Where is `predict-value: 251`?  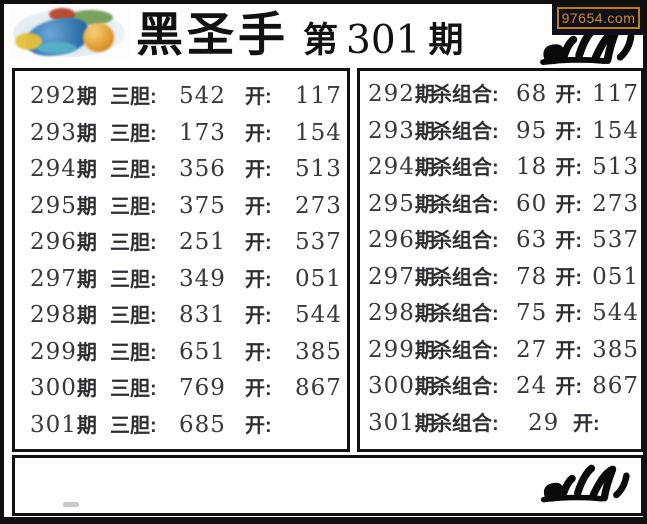 predict-value: 251 is located at coordinates (202, 242).